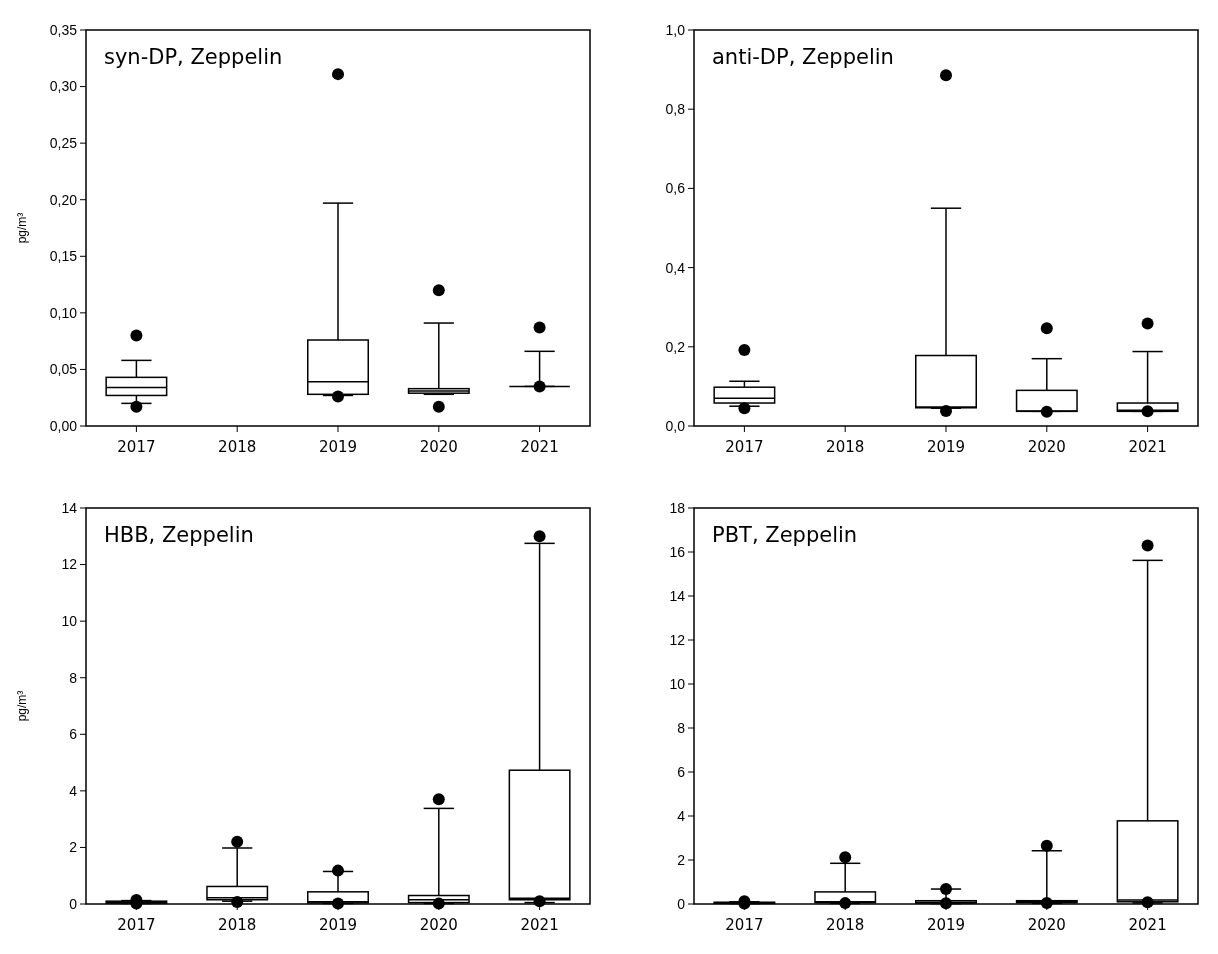 This screenshot has width=1218, height=954. Describe the element at coordinates (675, 188) in the screenshot. I see `y-tick-label: 0,6` at that location.